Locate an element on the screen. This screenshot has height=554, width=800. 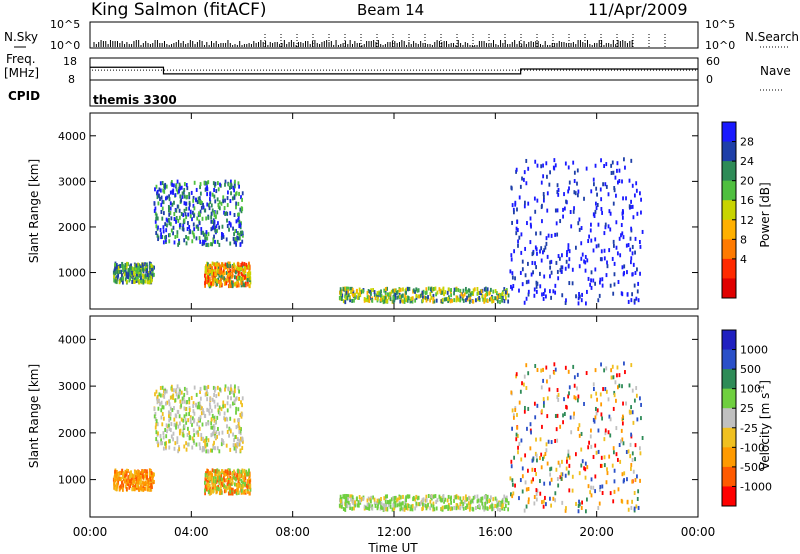
colorbar-frame is located at coordinates (729, 210).